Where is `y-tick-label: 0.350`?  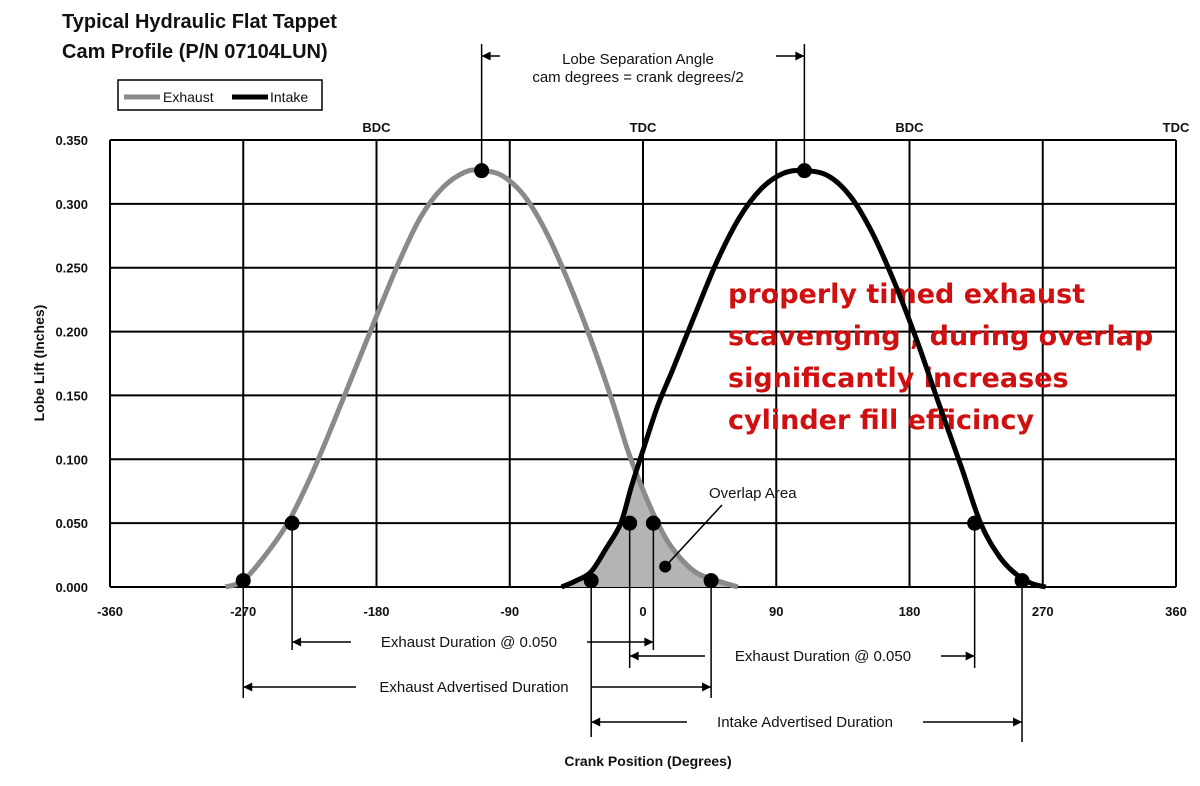
y-tick-label: 0.350 is located at coordinates (71, 140).